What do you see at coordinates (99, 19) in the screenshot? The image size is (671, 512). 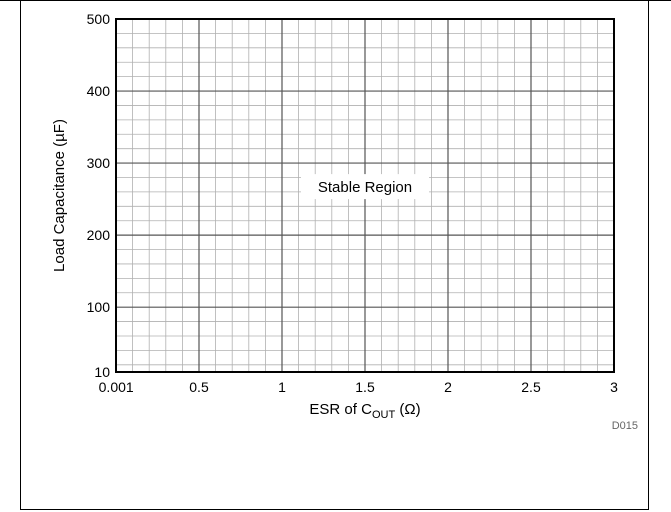 I see `y-tick-label: 500` at bounding box center [99, 19].